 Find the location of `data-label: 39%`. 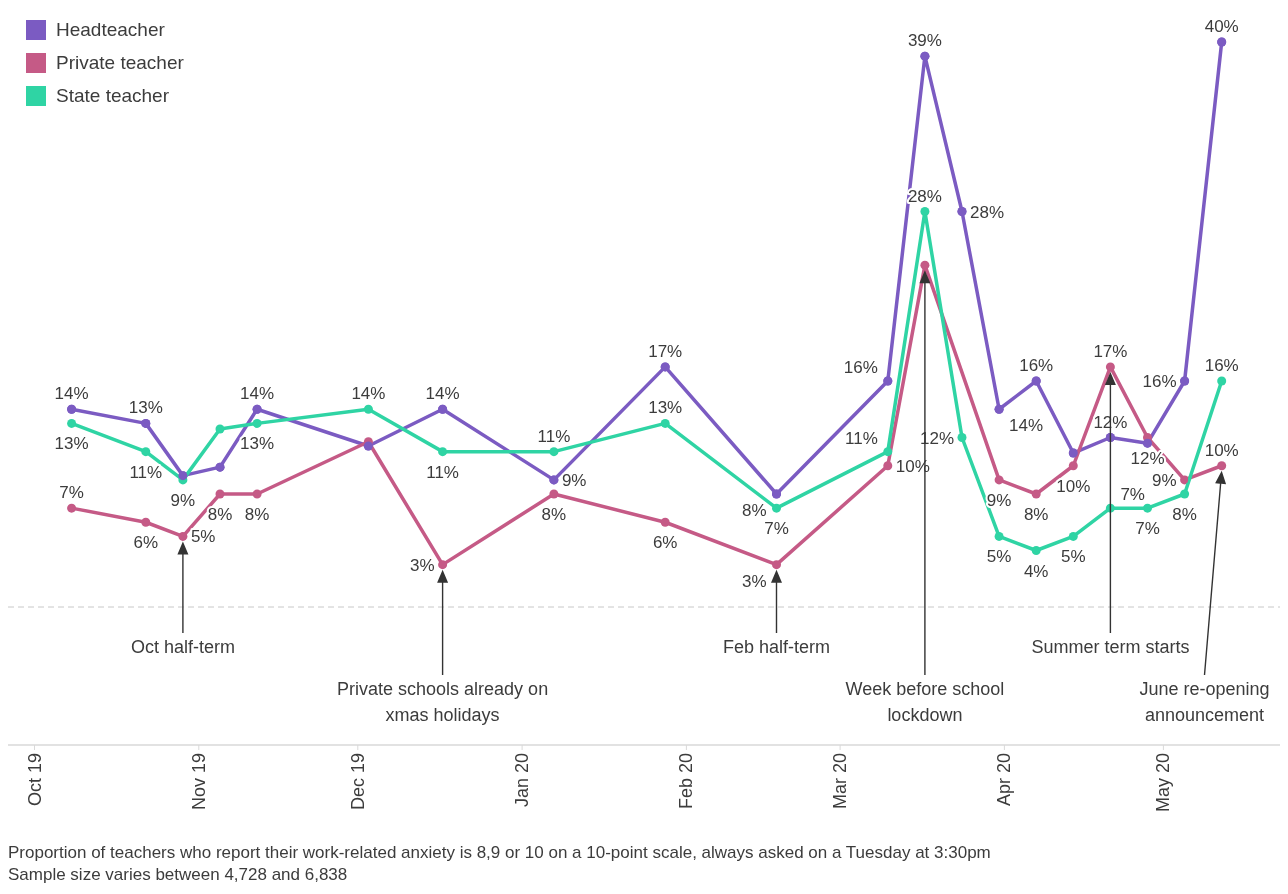

data-label: 39% is located at coordinates (924, 41).